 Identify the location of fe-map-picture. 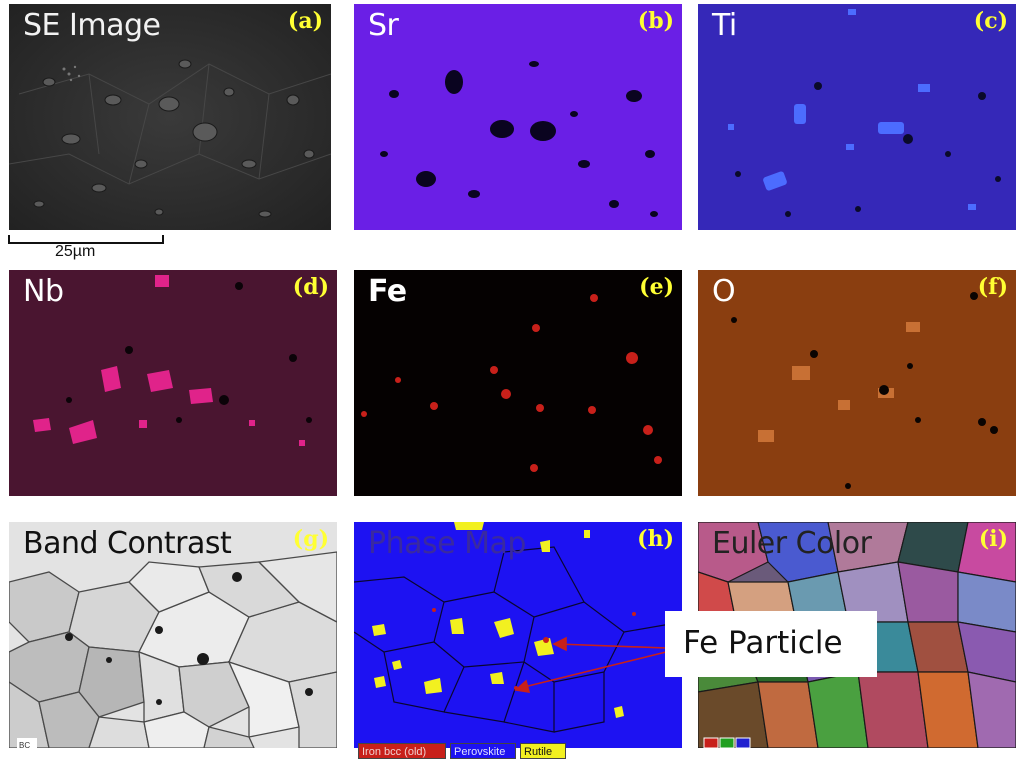
(518, 383).